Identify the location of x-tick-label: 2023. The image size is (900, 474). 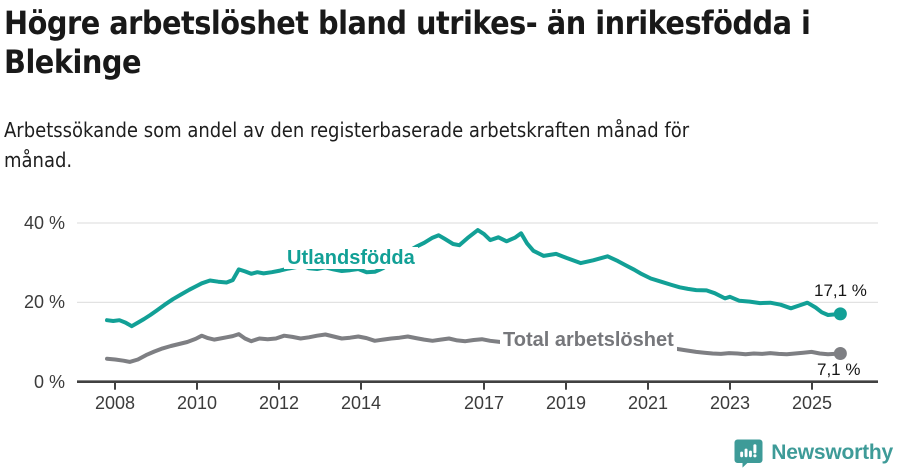
(730, 403).